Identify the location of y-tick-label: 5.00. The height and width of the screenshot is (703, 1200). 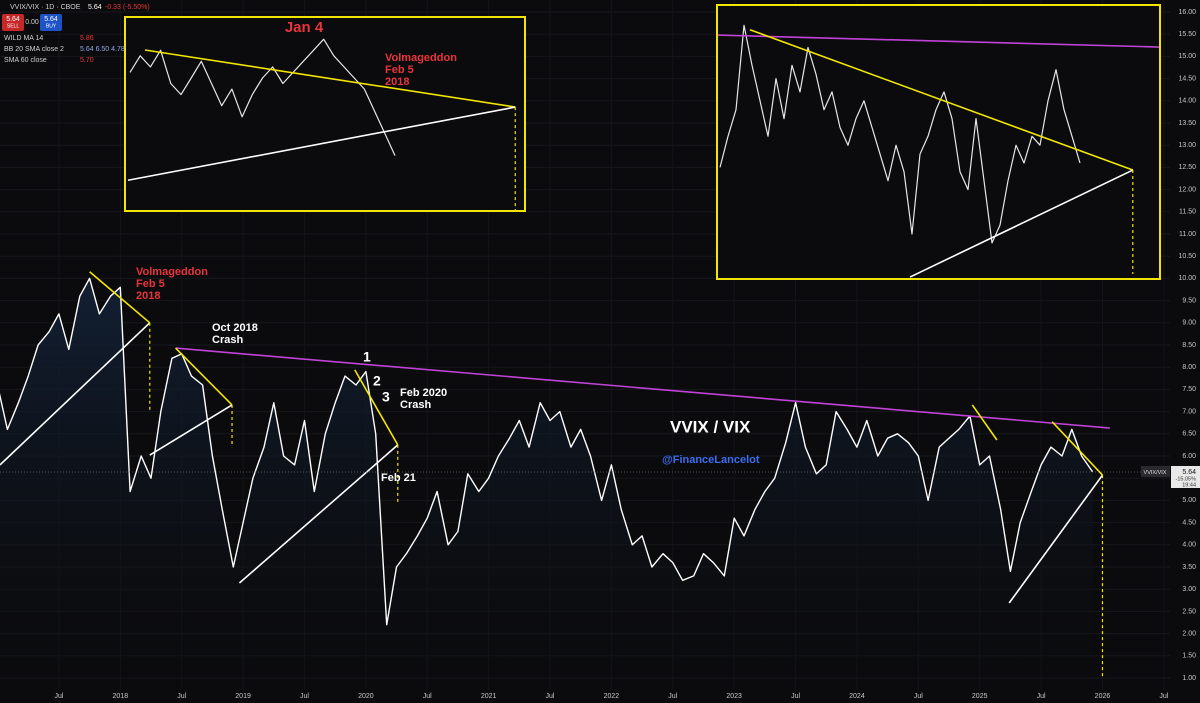
(1189, 500).